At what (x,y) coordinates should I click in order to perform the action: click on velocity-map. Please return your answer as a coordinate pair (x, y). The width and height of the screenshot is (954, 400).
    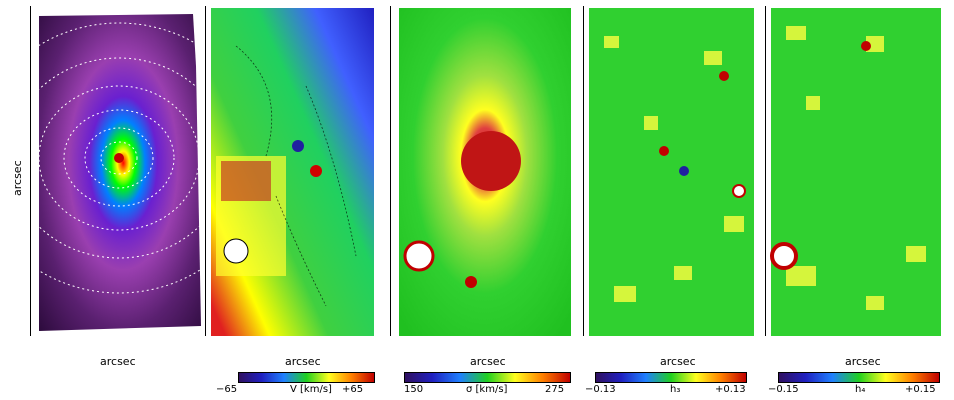
    Looking at the image, I should click on (292, 172).